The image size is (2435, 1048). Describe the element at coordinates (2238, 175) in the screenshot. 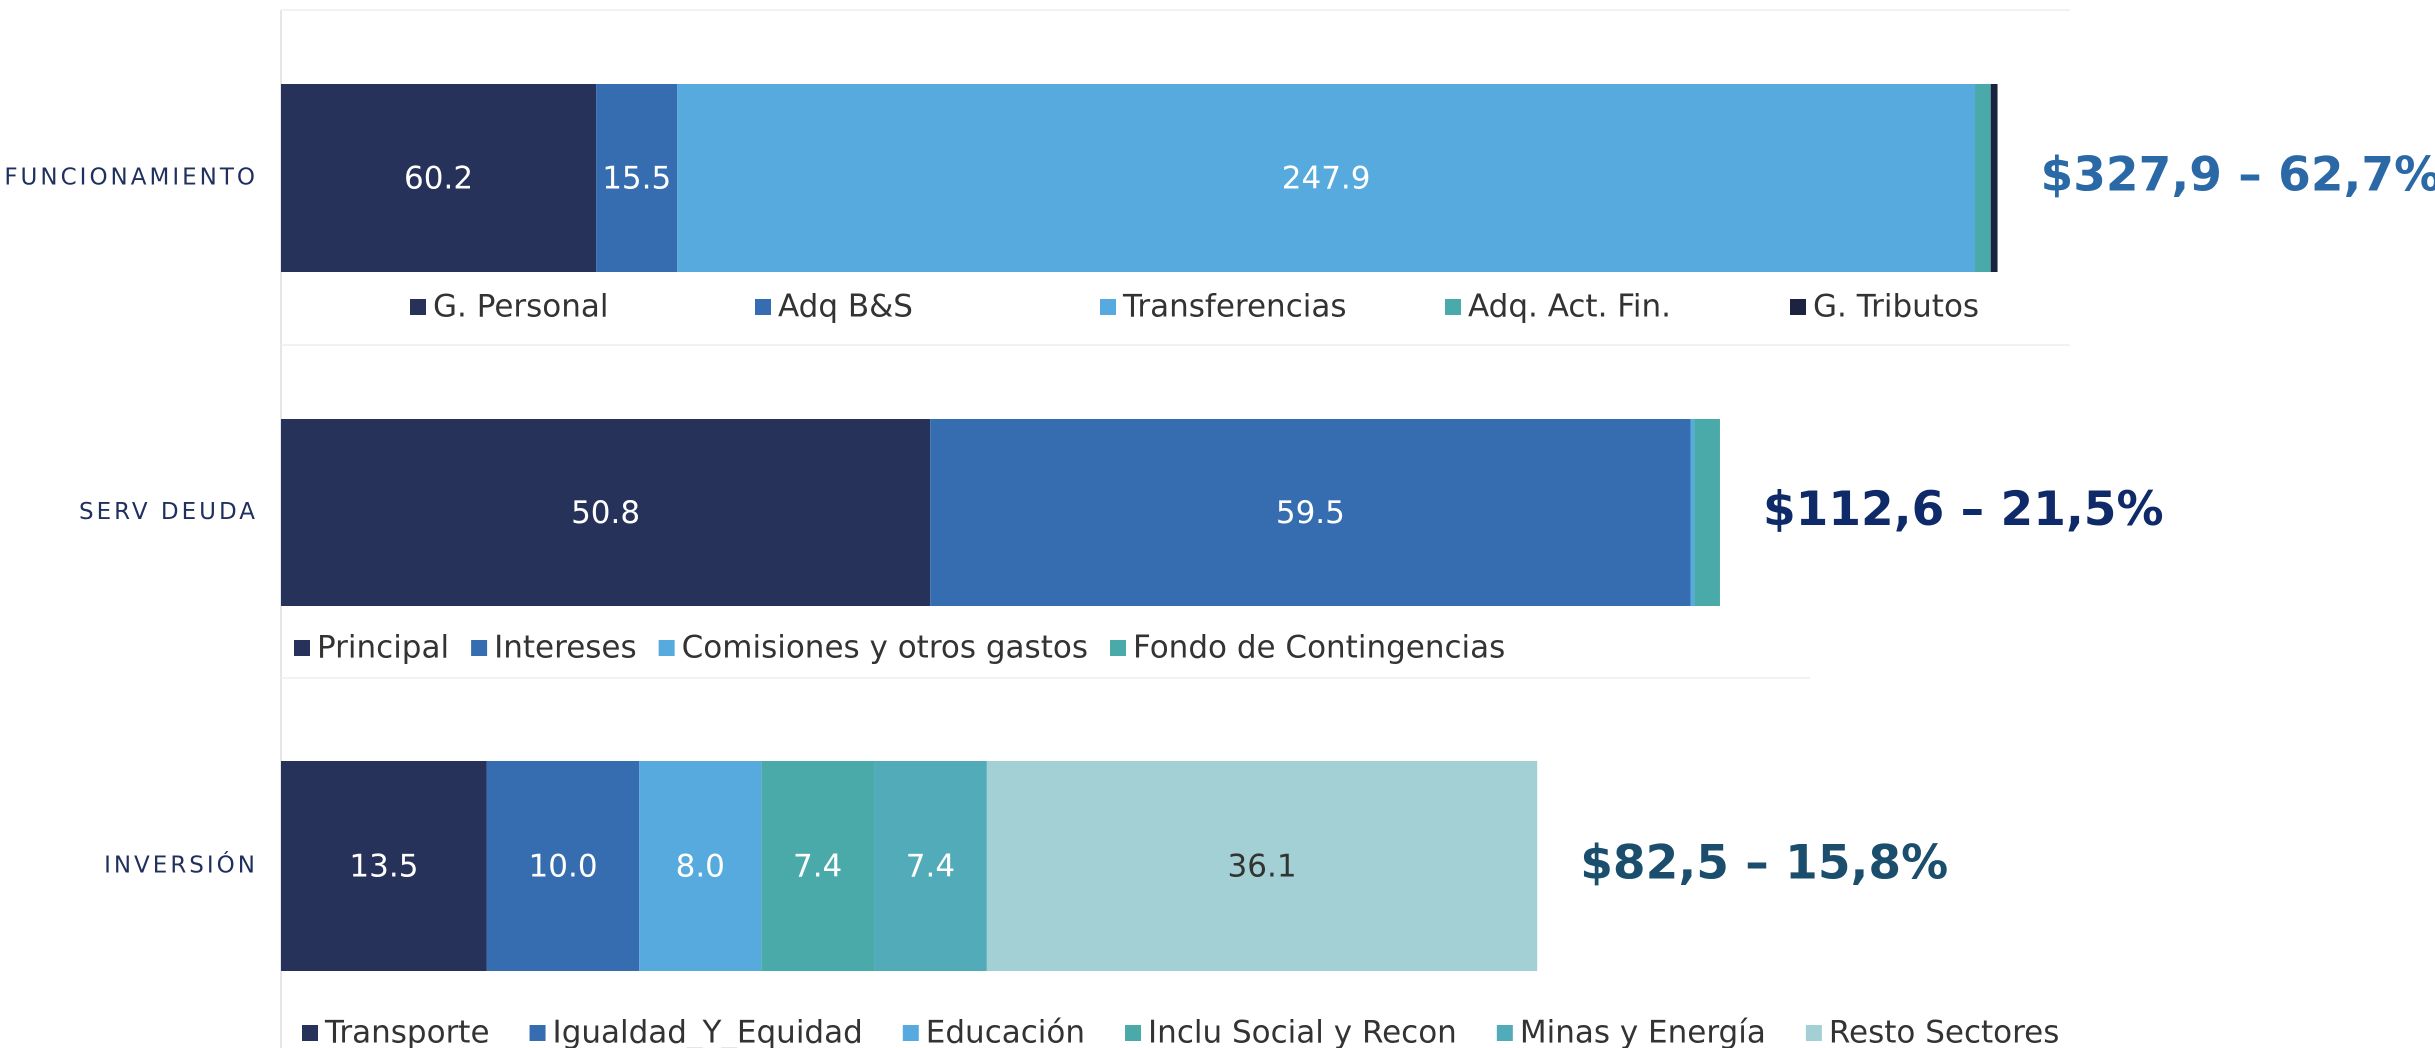

I see `total-annotation: $327,9 – 62,7%` at that location.